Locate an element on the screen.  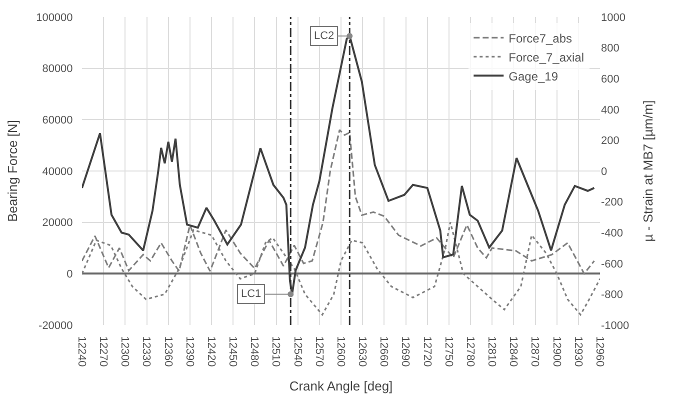
x-tick-label: 12480 is located at coordinates (254, 351).